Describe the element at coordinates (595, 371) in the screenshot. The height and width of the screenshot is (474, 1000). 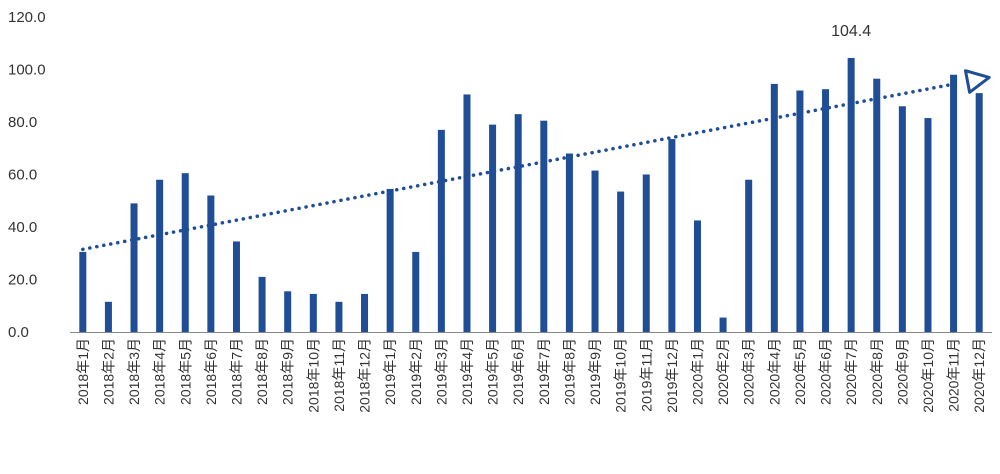
I see `x-tick-label: 2019年9月` at that location.